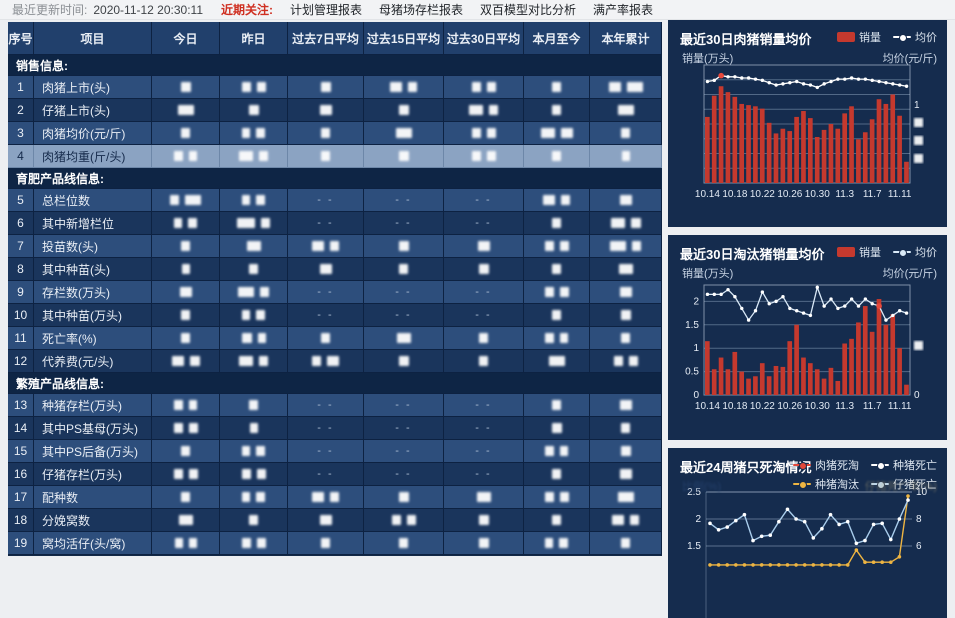  I want to click on table-row: 3 肉猪均价(元/斤), so click(335, 133).